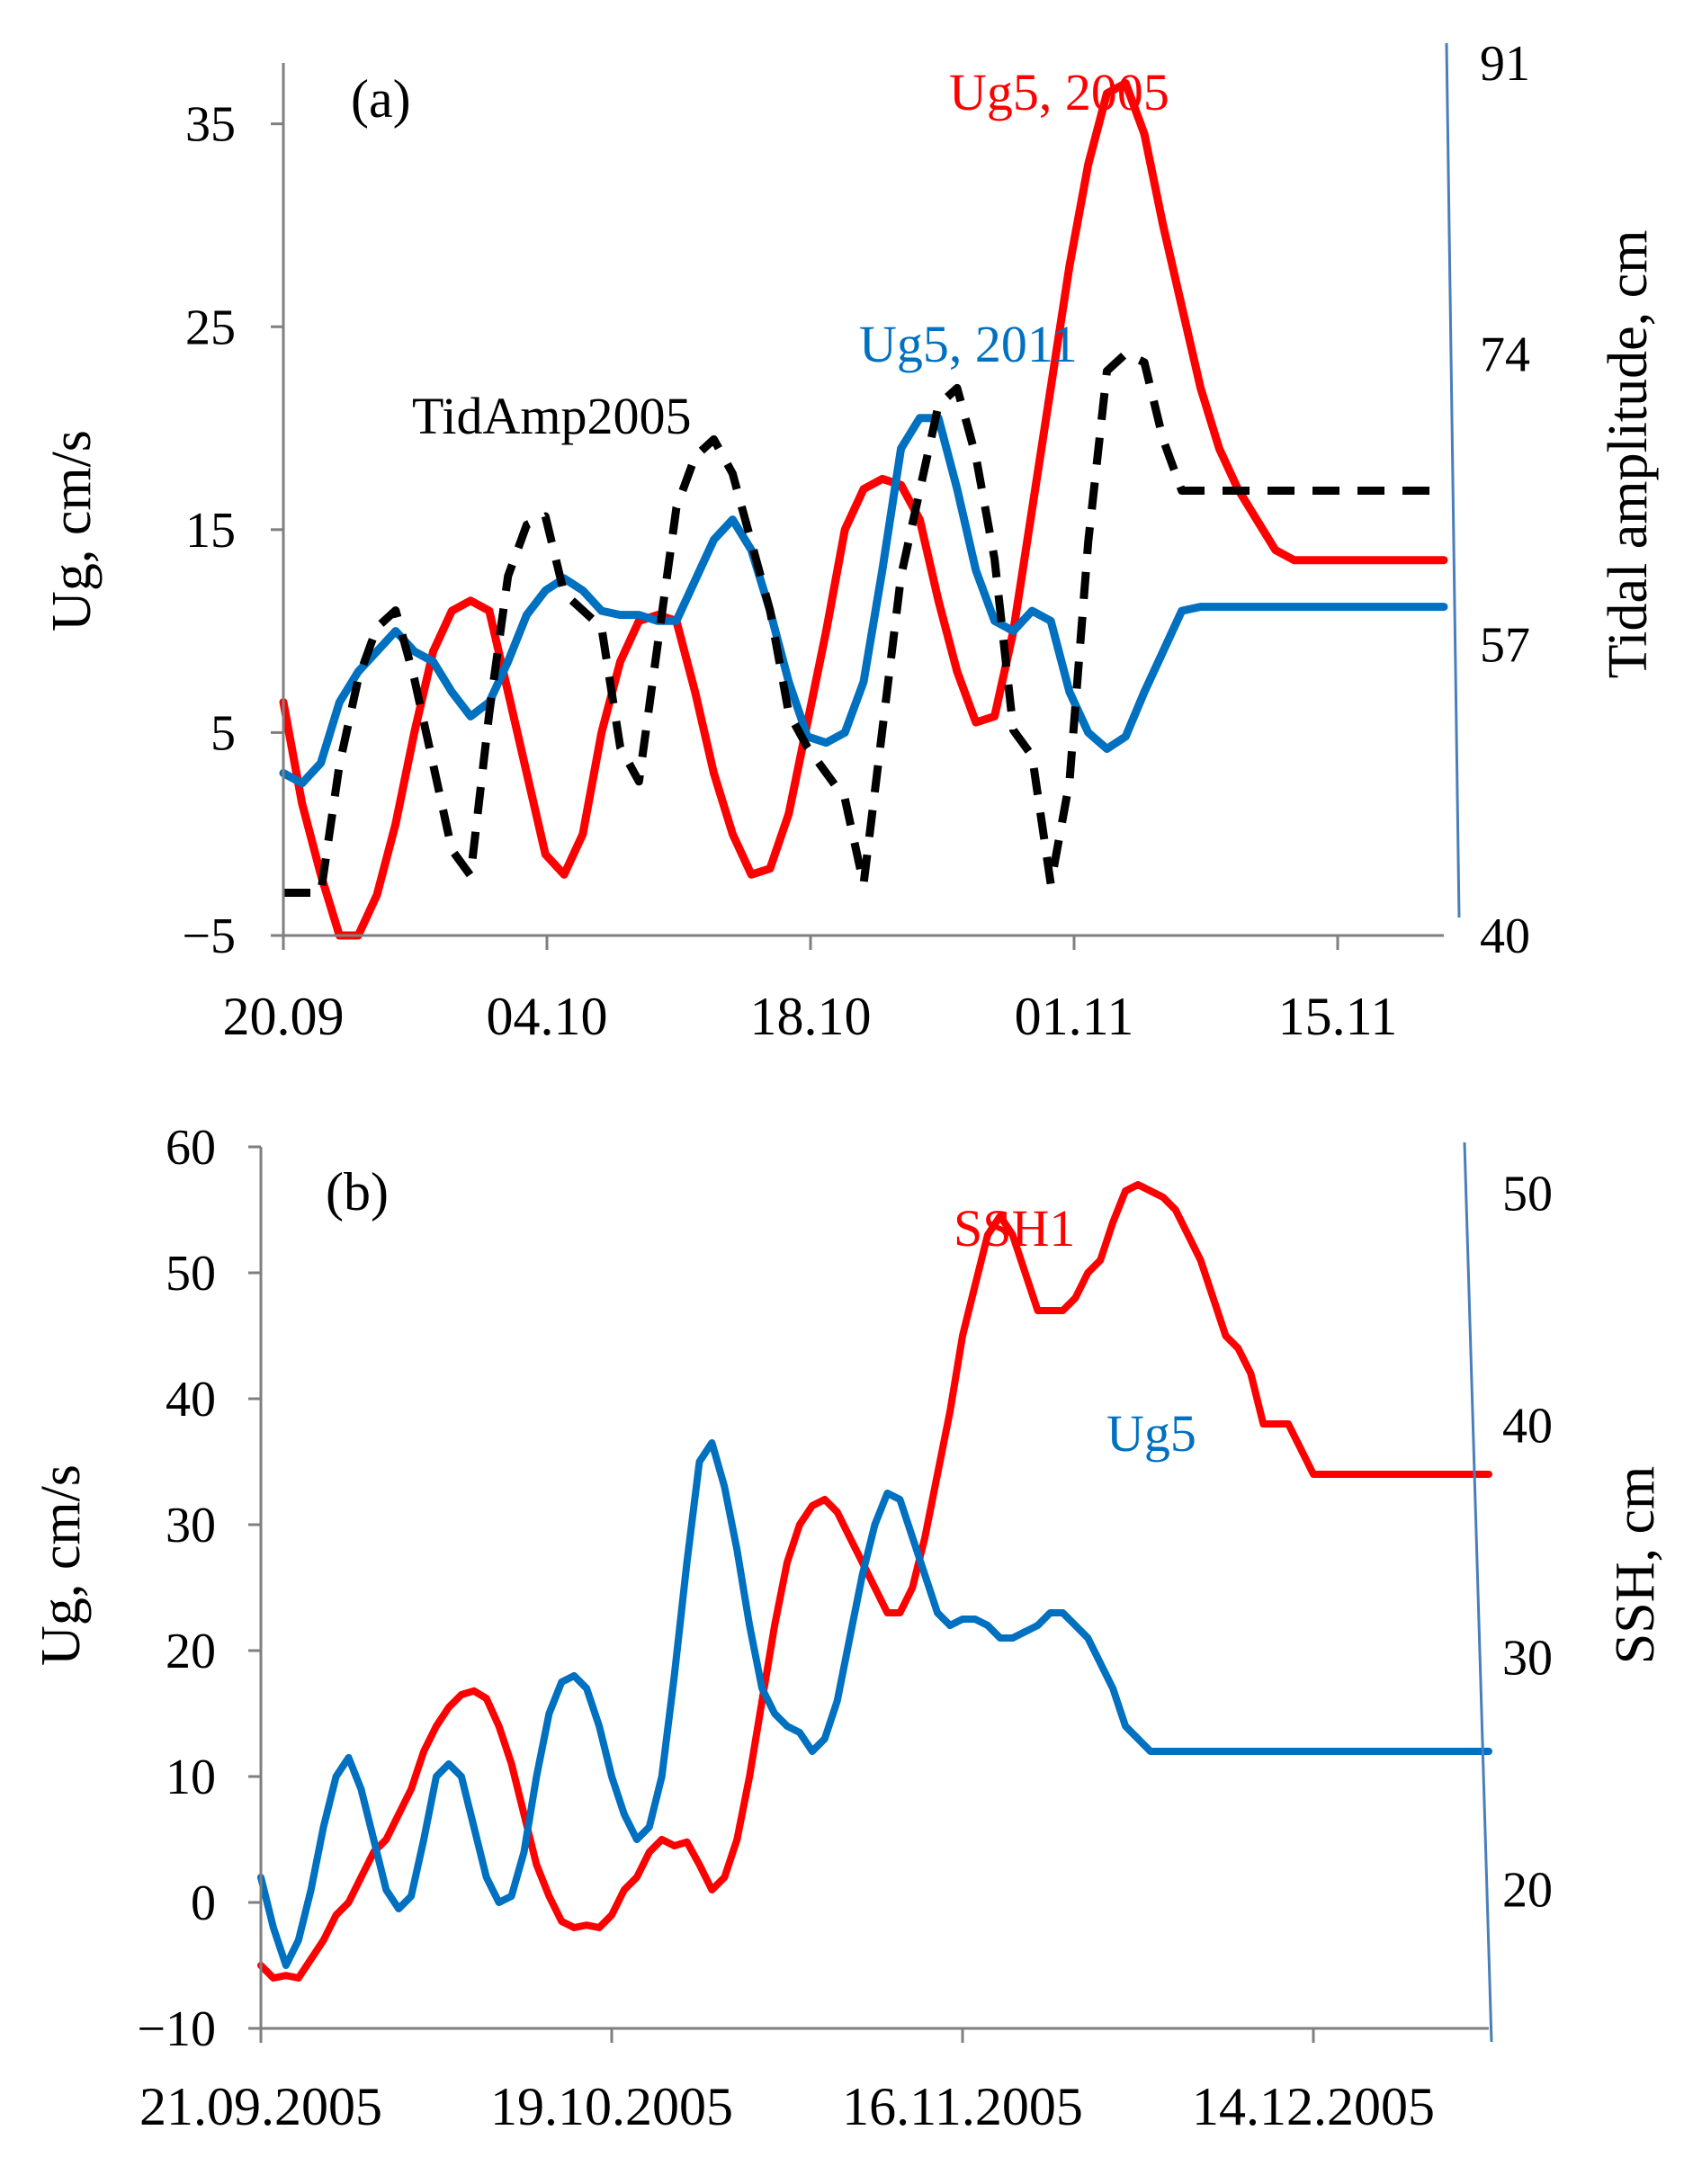 This screenshot has width=1693, height=2184. Describe the element at coordinates (1629, 454) in the screenshot. I see `y2-axis-title-a: Tidal amplitude, cm` at that location.